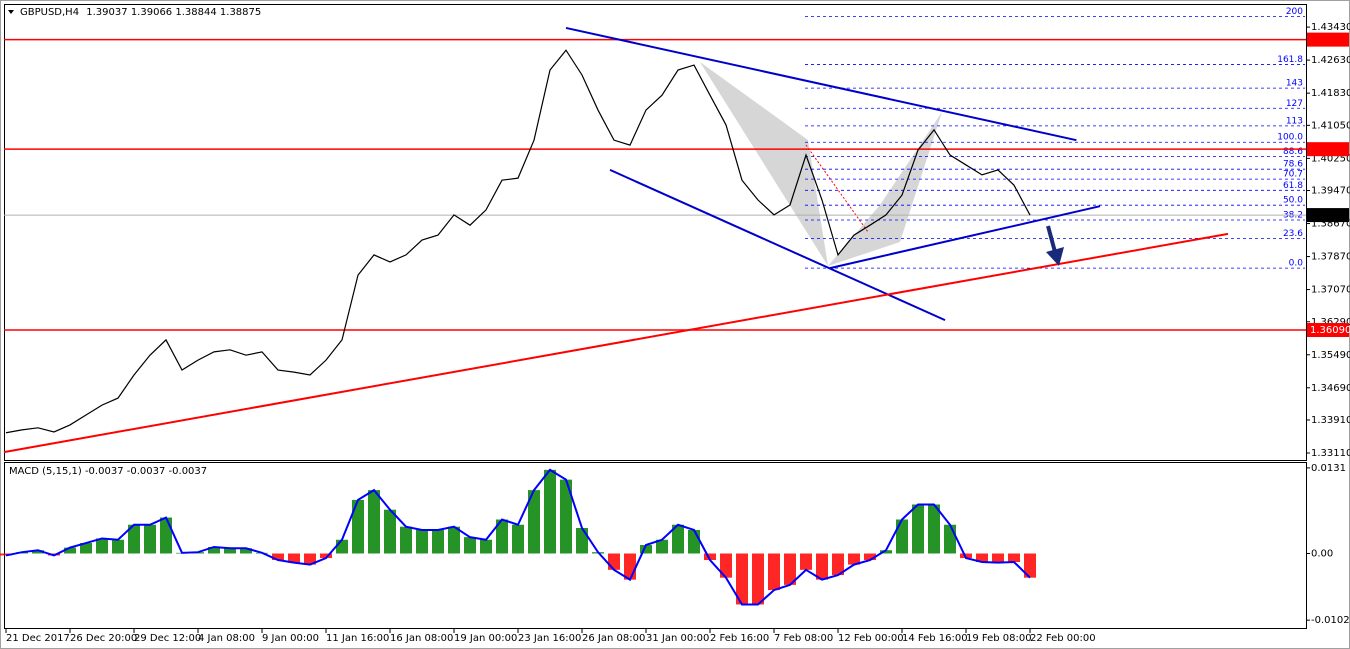 The width and height of the screenshot is (1350, 649). What do you see at coordinates (1063, 638) in the screenshot?
I see `x-tick-label: 22 Feb 00:00` at bounding box center [1063, 638].